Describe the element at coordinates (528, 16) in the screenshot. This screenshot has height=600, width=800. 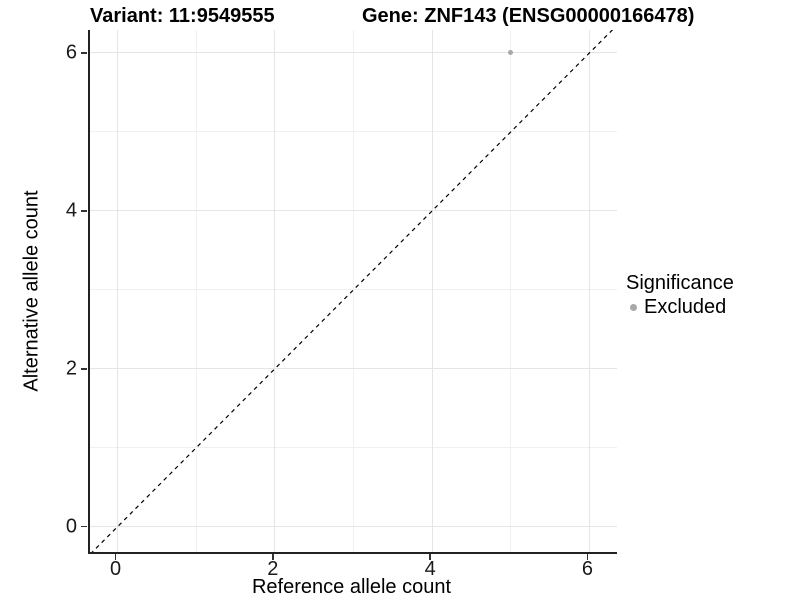
I see `gene-title: Gene: ZNF143 (ENSG00000166478)` at that location.